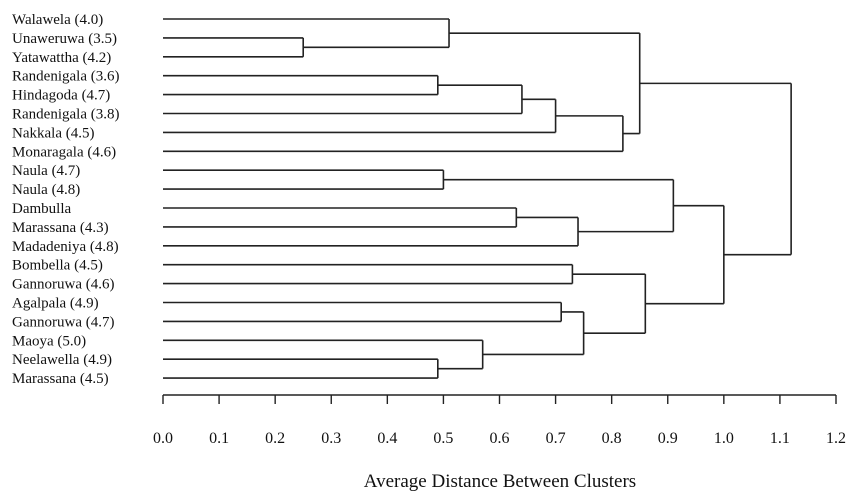  What do you see at coordinates (60, 228) in the screenshot?
I see `leaf-label: Marassana (4.3)` at bounding box center [60, 228].